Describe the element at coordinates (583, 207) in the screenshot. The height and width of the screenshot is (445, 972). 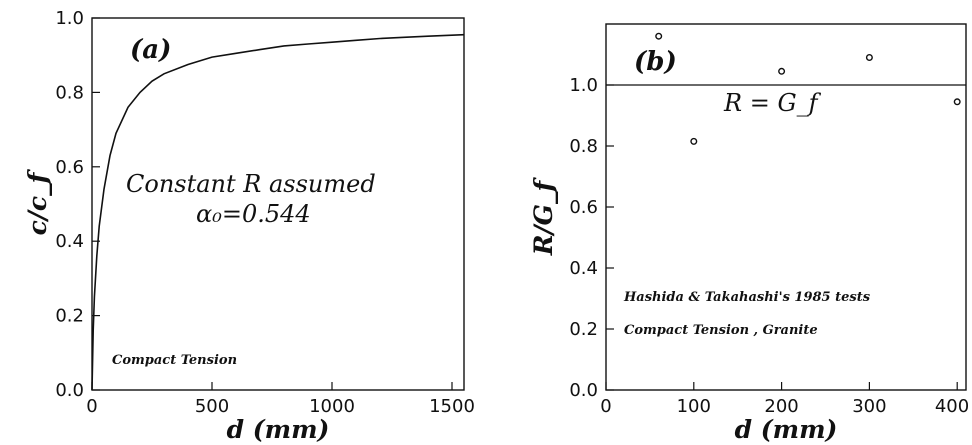
I see `panel-b-y-tick-label: 0.6` at that location.